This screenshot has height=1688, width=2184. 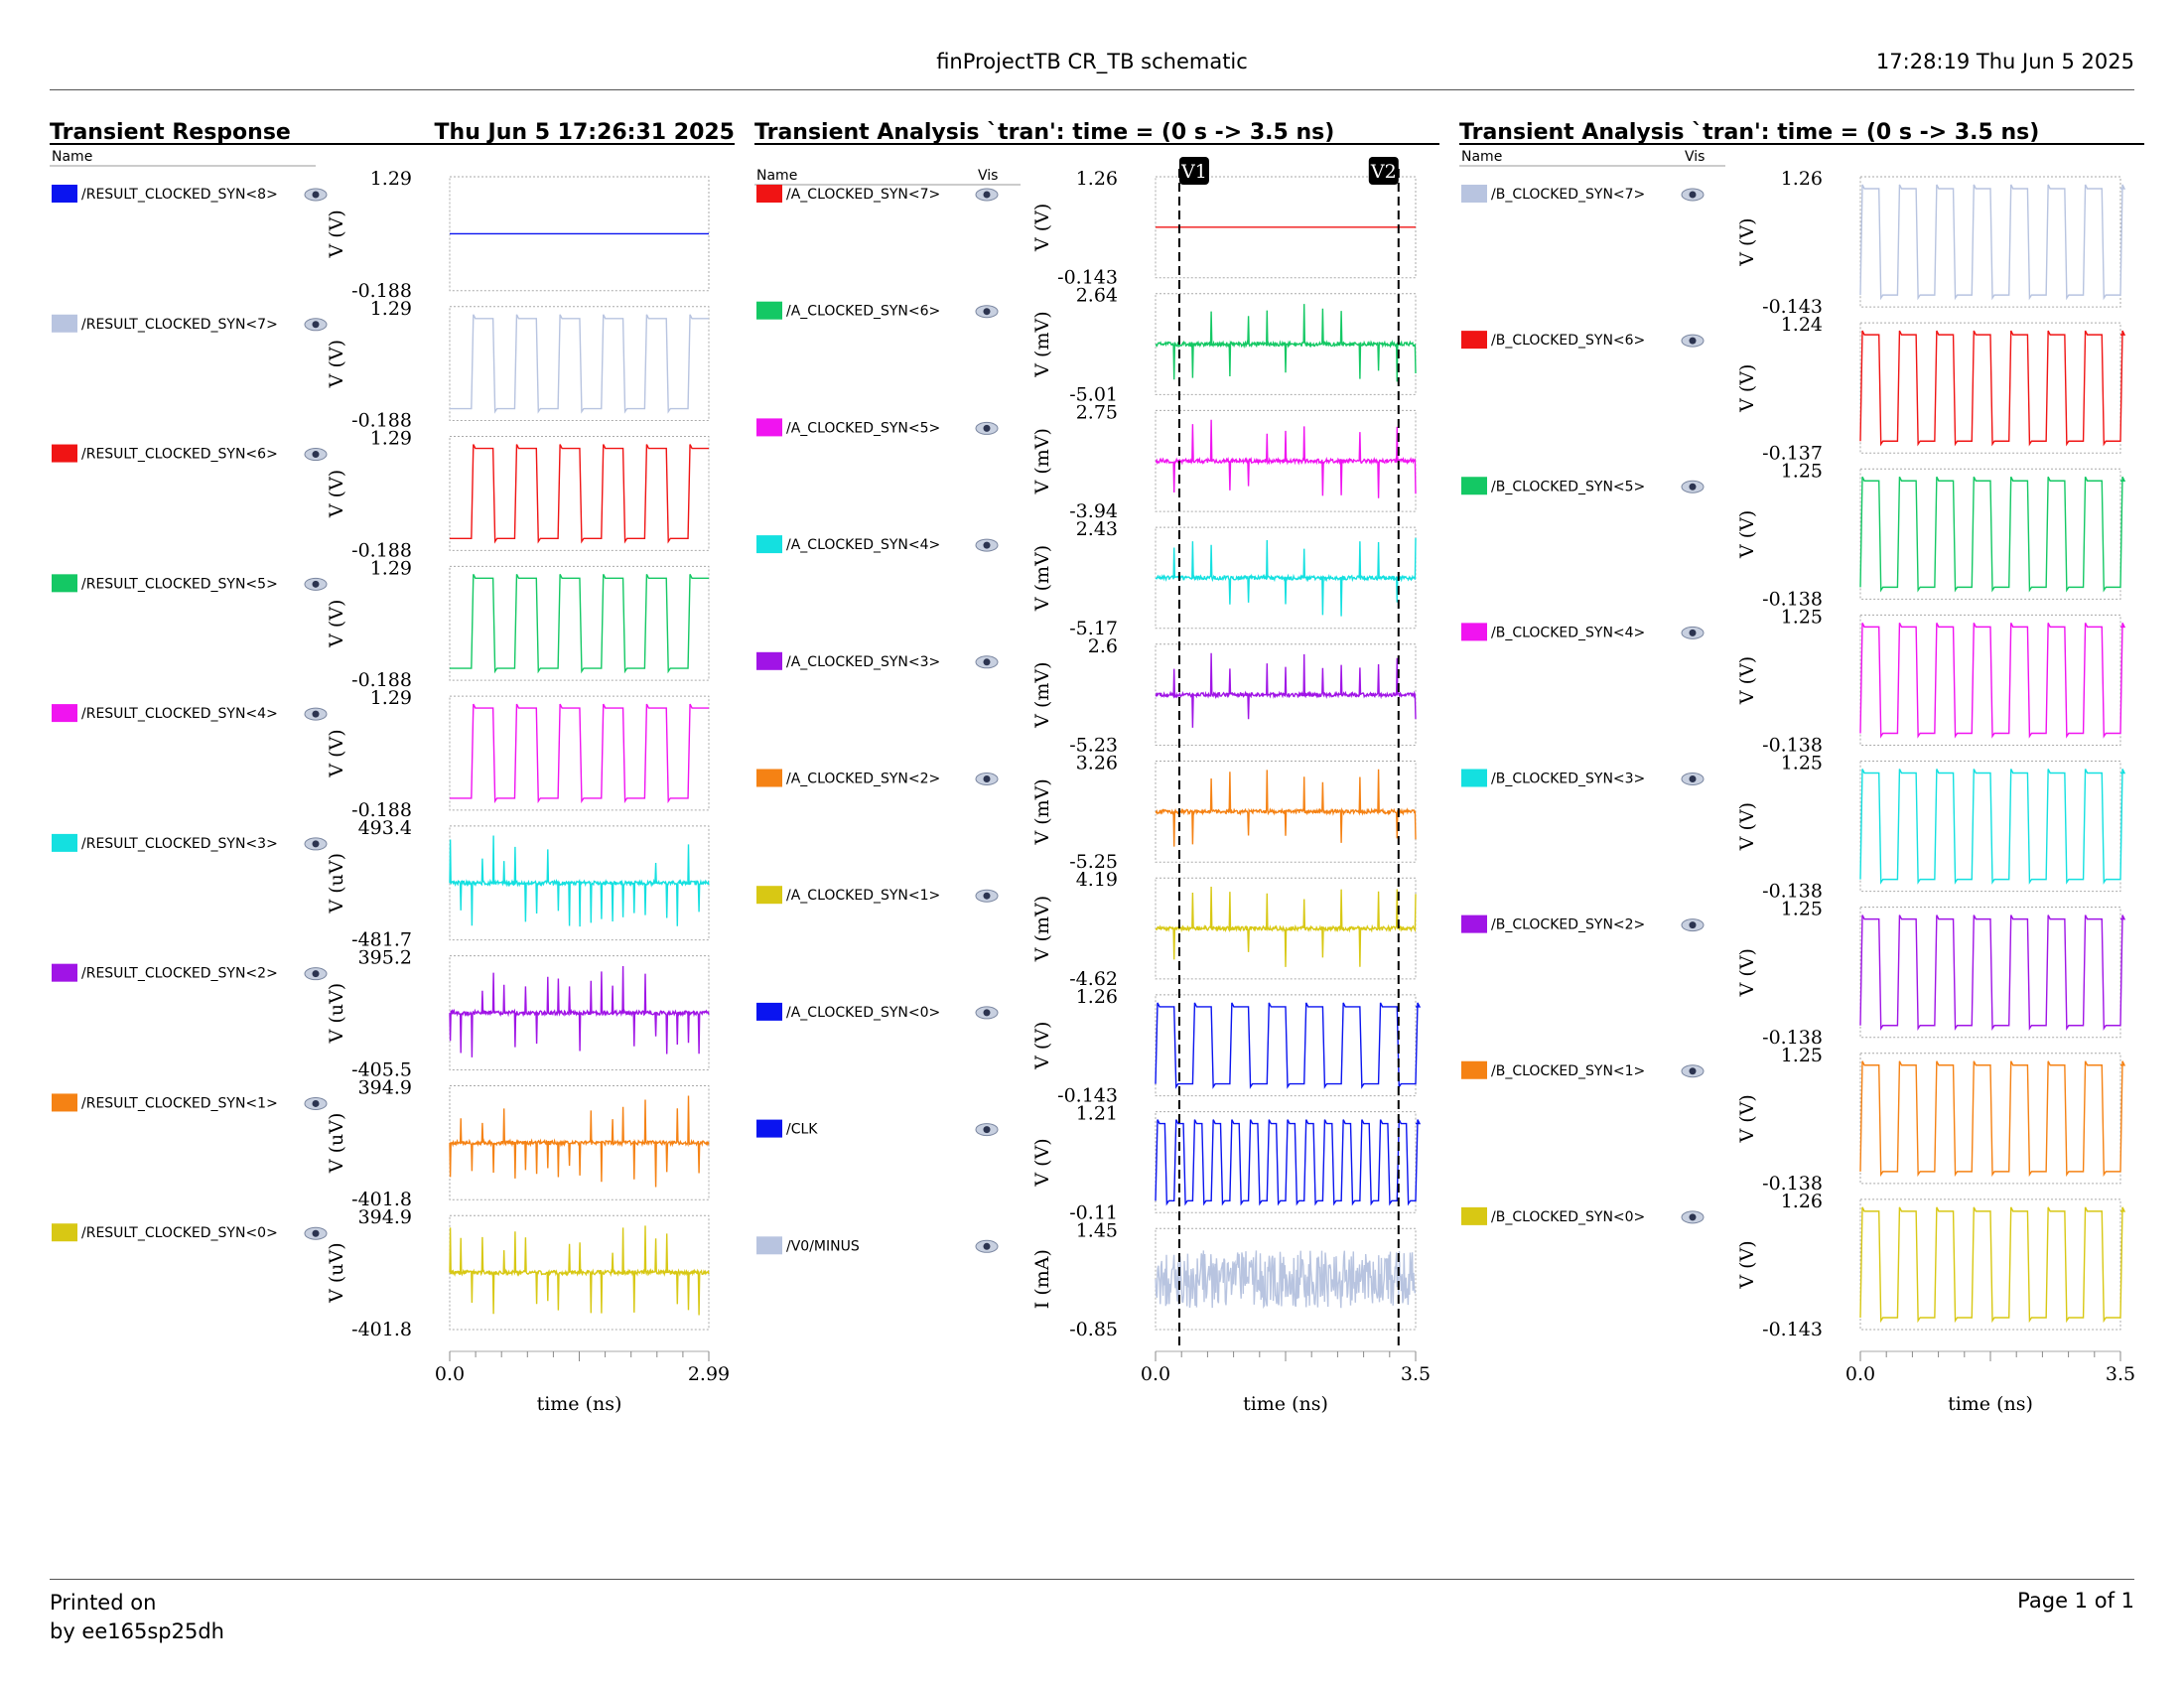 I want to click on footer-rule, so click(x=1092, y=1579).